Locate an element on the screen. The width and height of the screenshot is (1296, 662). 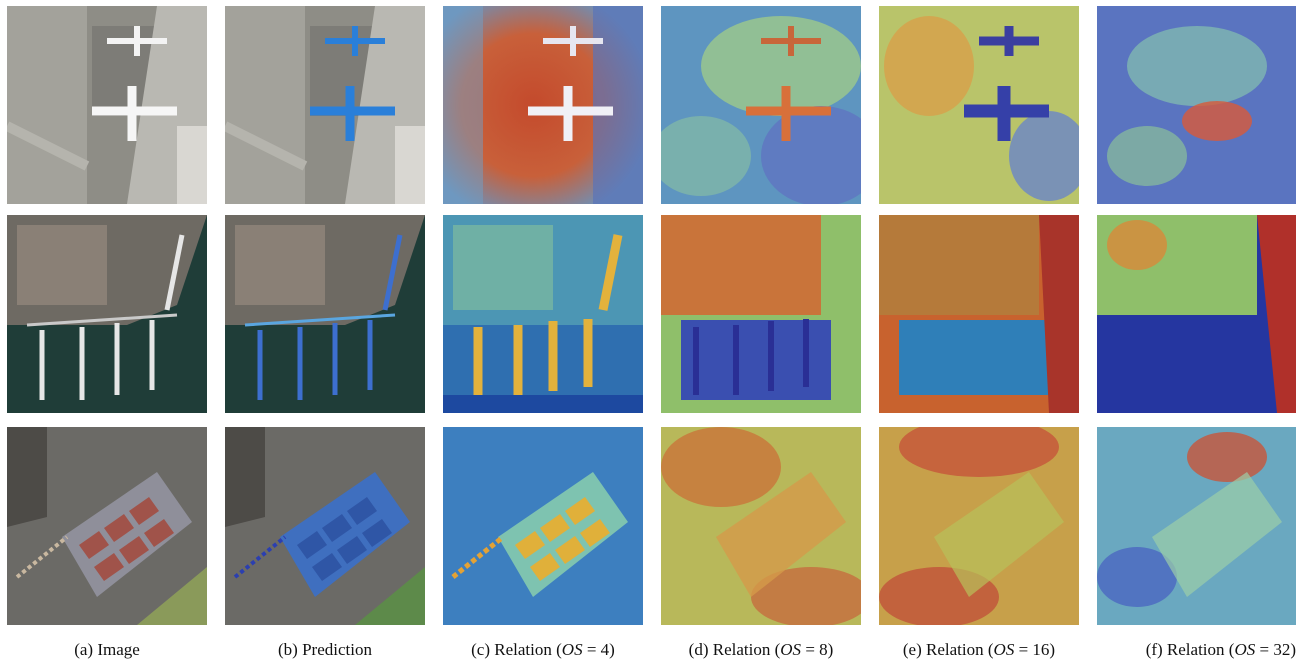
tile-relation-os4-courts is located at coordinates (543, 526).